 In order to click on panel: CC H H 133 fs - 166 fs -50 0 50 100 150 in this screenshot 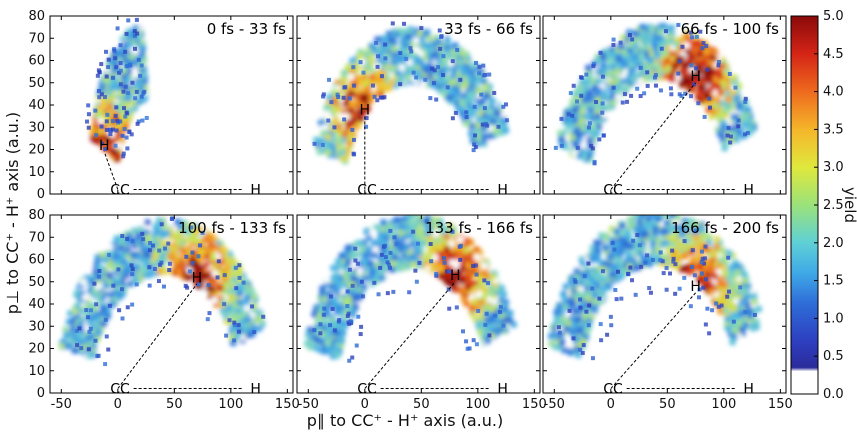, I will do `click(421, 313)`.